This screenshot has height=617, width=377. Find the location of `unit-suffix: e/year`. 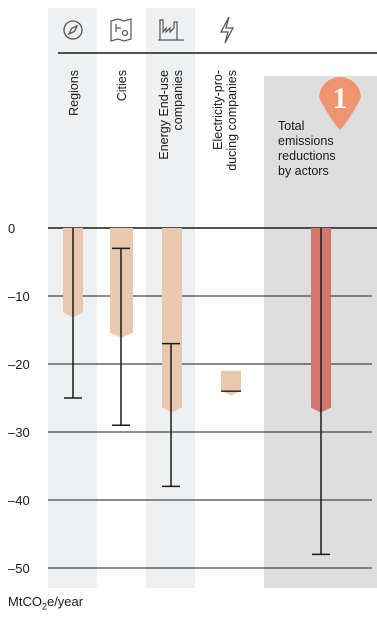

unit-suffix: e/year is located at coordinates (65, 601).